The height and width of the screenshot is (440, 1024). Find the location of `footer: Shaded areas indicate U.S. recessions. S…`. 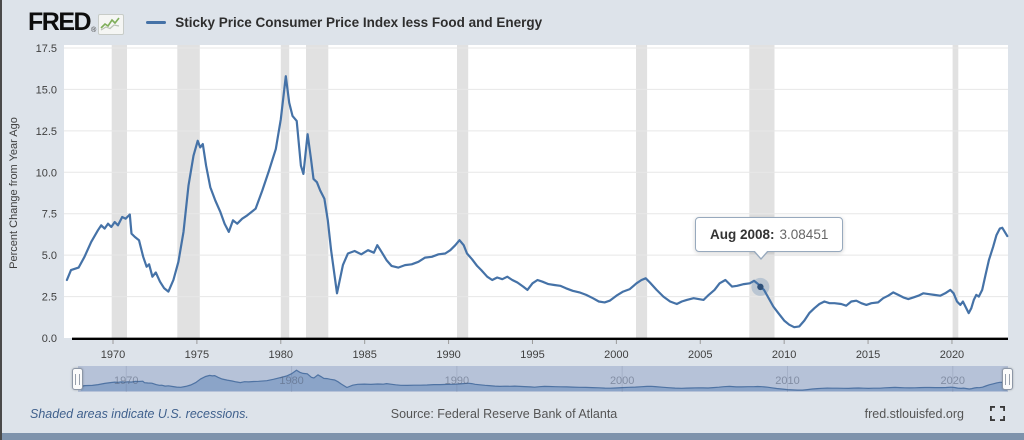

footer: Shaded areas indicate U.S. recessions. S… is located at coordinates (512, 415).